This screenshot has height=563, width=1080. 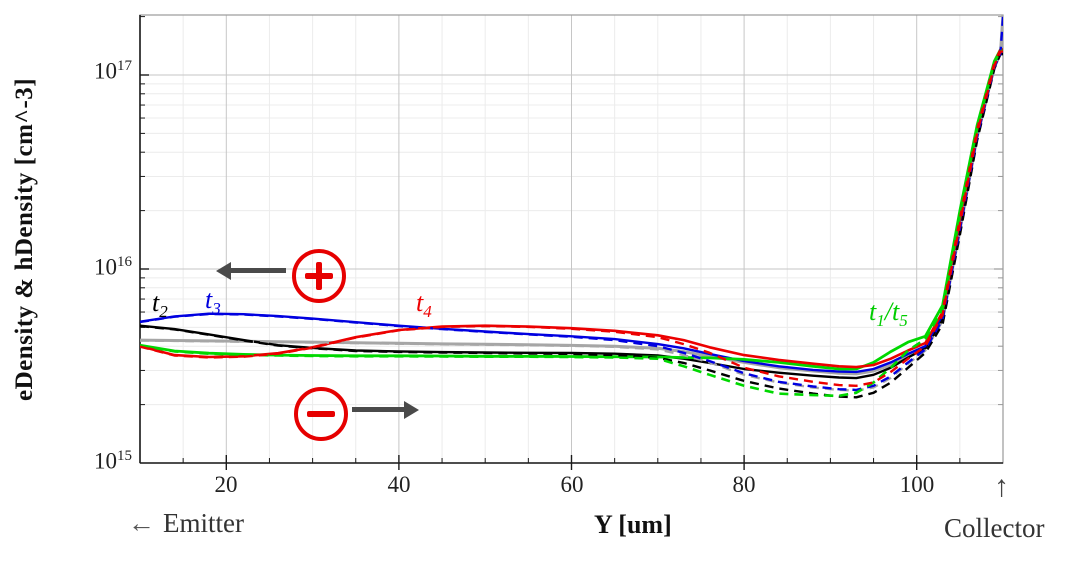 What do you see at coordinates (24, 239) in the screenshot?
I see `y-axis-title: eDensity & hDensity [cm^-3]` at bounding box center [24, 239].